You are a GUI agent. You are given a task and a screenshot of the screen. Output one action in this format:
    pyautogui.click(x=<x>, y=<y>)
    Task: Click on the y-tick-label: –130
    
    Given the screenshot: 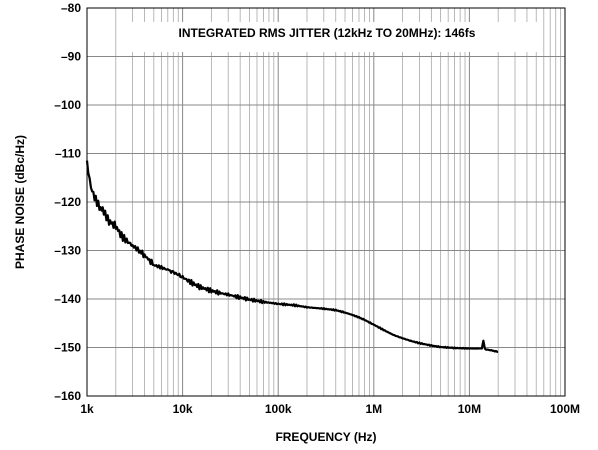 What is the action you would take?
    pyautogui.click(x=67, y=251)
    